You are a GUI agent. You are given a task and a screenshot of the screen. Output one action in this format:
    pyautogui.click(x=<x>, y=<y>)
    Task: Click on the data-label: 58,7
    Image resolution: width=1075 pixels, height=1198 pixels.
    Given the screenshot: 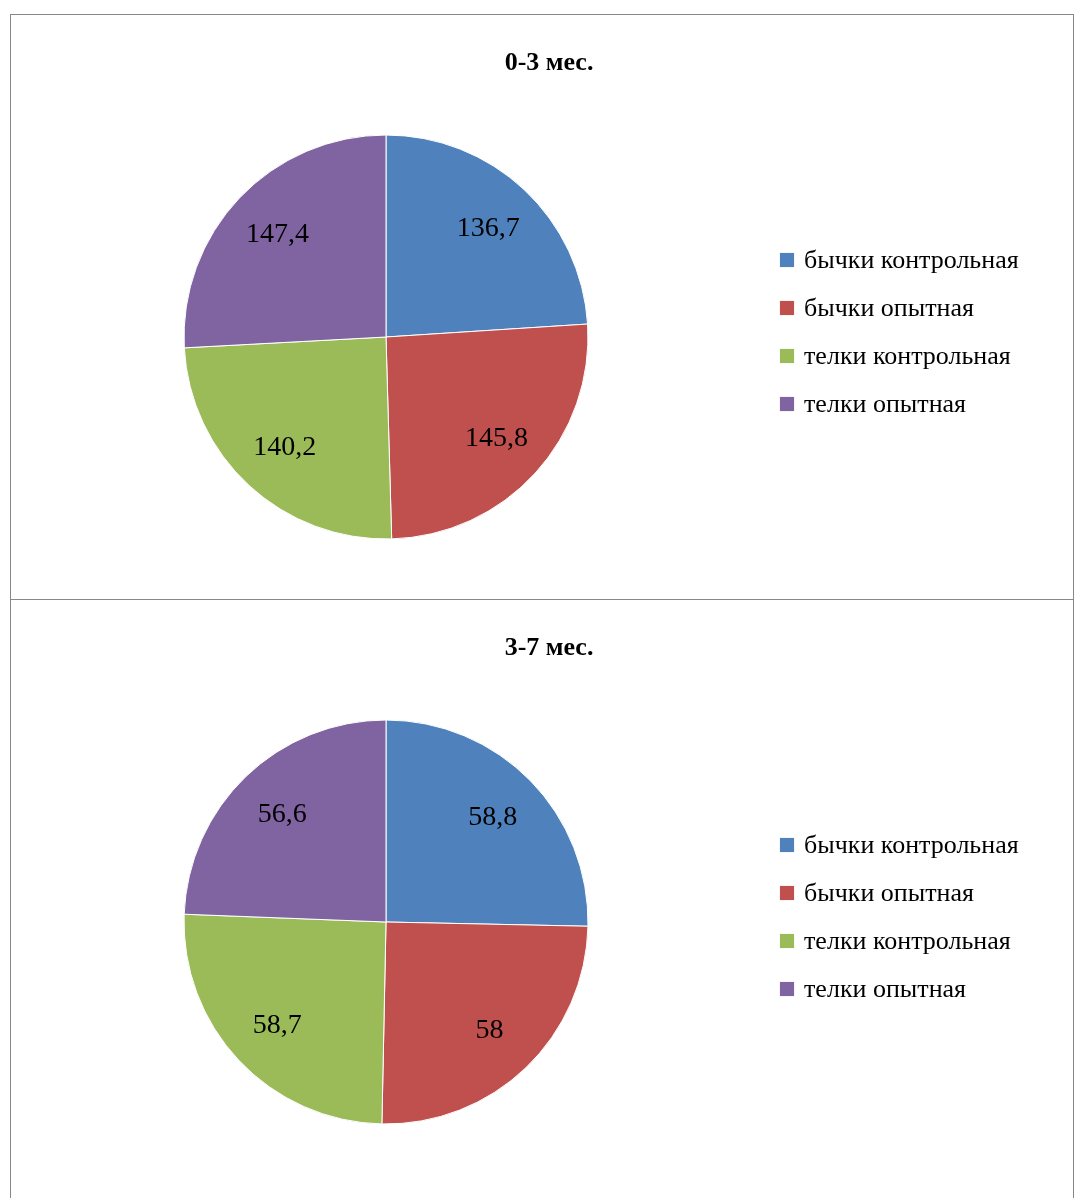 What is the action you would take?
    pyautogui.click(x=277, y=1023)
    